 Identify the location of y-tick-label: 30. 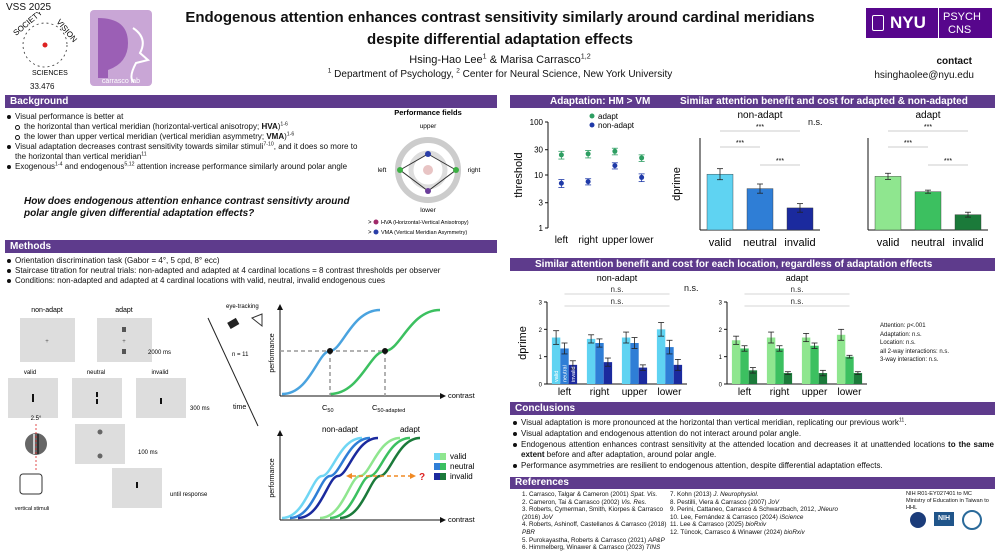
(538, 150).